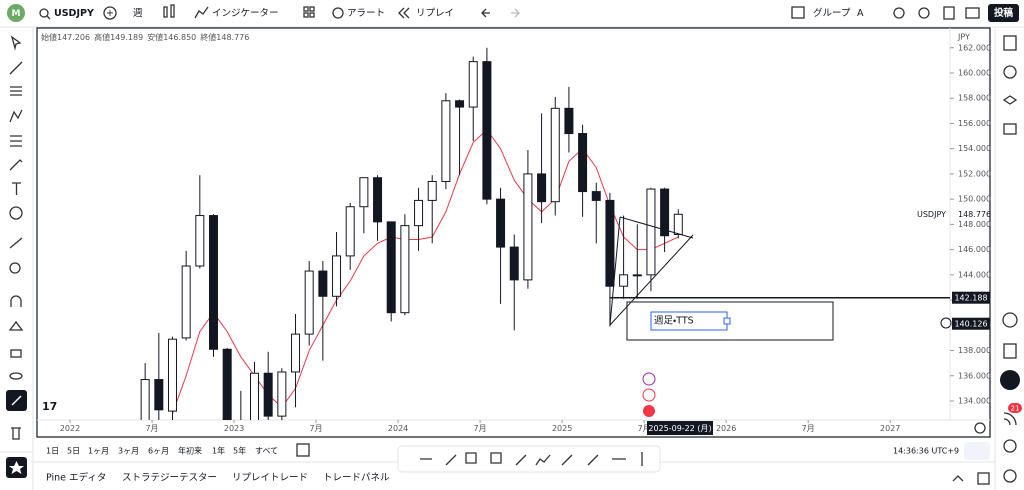 This screenshot has width=1024, height=490. Describe the element at coordinates (974, 173) in the screenshot. I see `y-tick-label: 152.000` at that location.